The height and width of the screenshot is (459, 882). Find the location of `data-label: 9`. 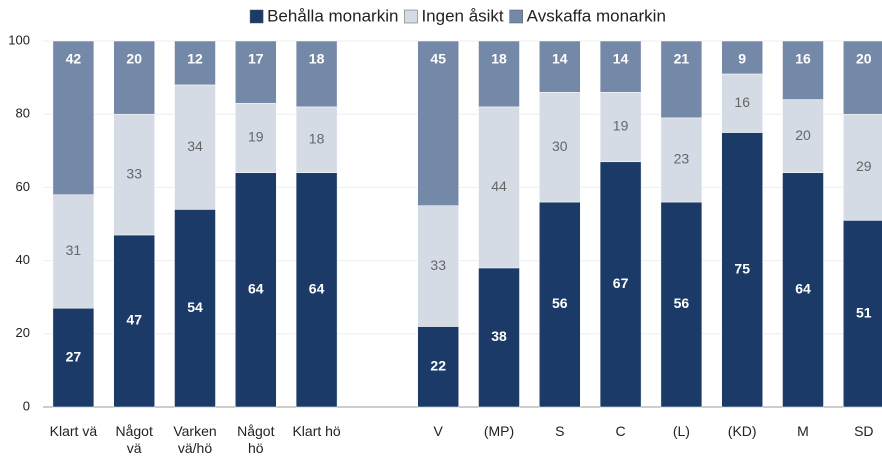

data-label: 9 is located at coordinates (742, 59).